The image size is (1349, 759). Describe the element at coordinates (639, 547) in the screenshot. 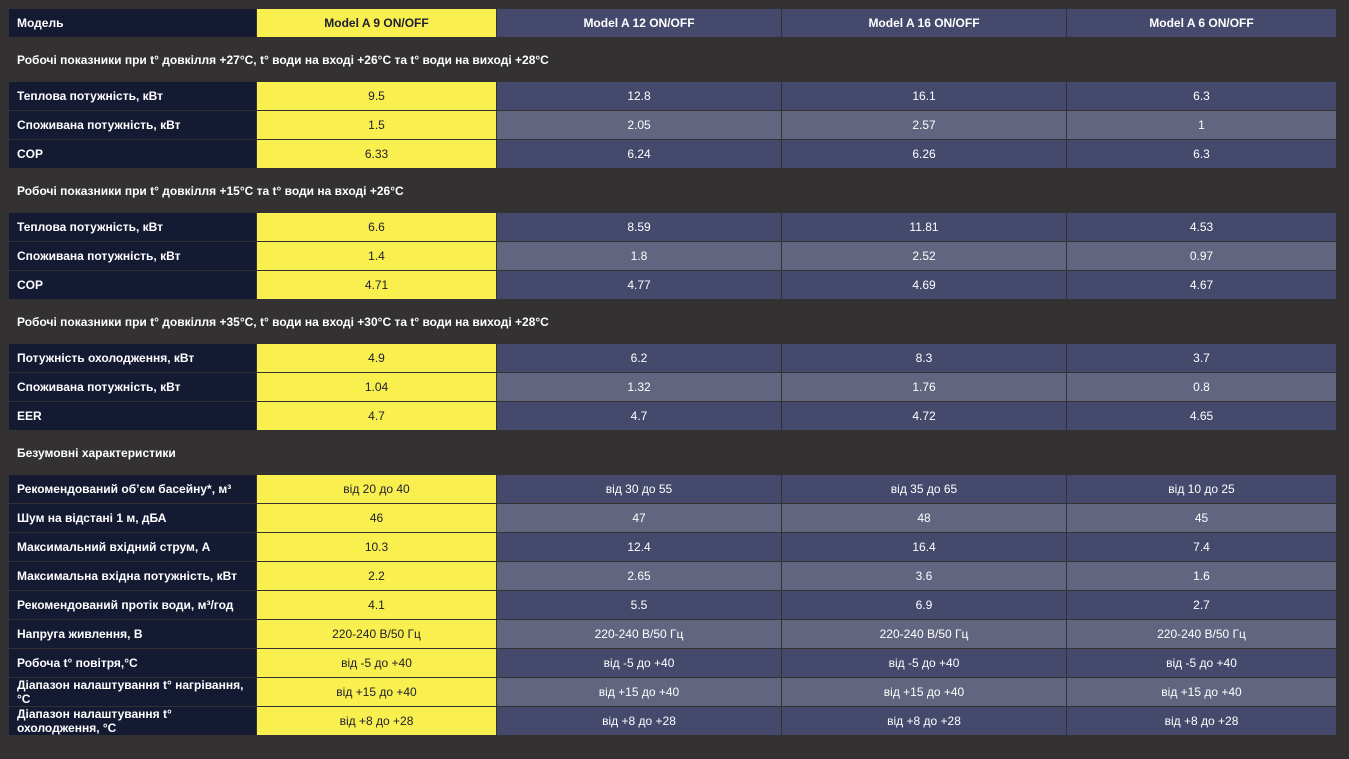

I see `value-cell: 12.4` at that location.